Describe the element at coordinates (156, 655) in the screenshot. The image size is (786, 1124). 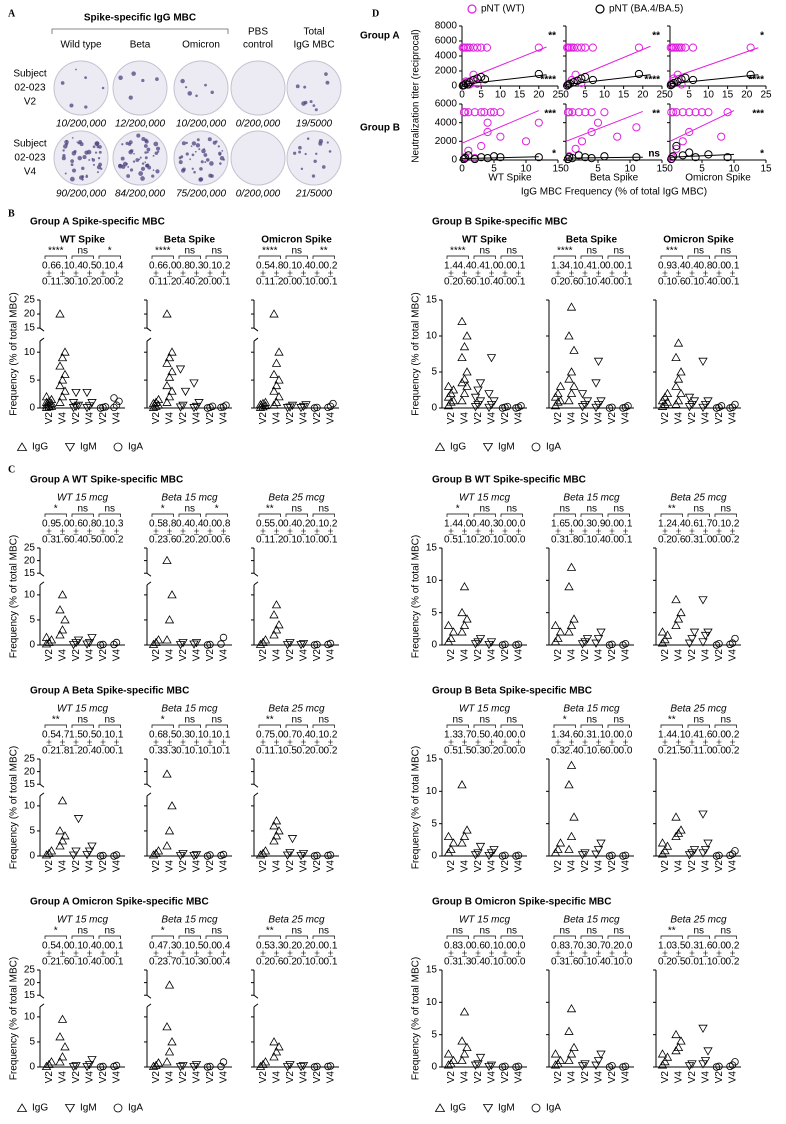
I see `x-tick-label: V2` at that location.